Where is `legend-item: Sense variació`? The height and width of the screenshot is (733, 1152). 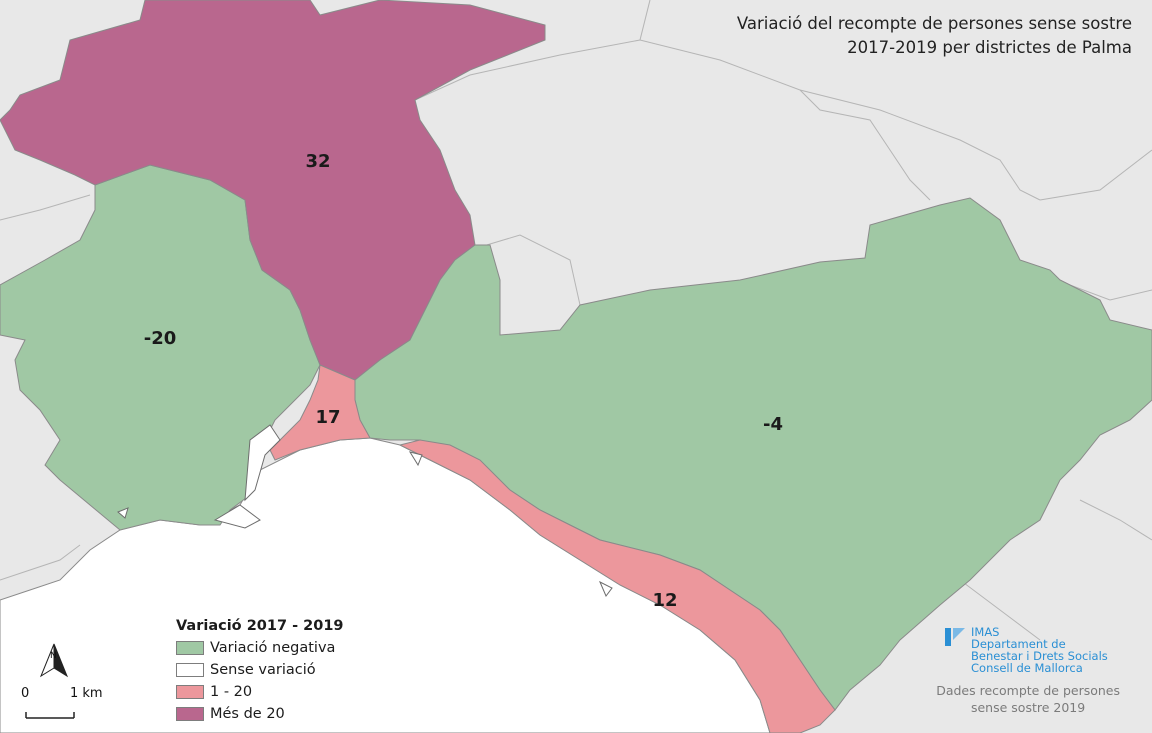 legend-item: Sense variació is located at coordinates (260, 670).